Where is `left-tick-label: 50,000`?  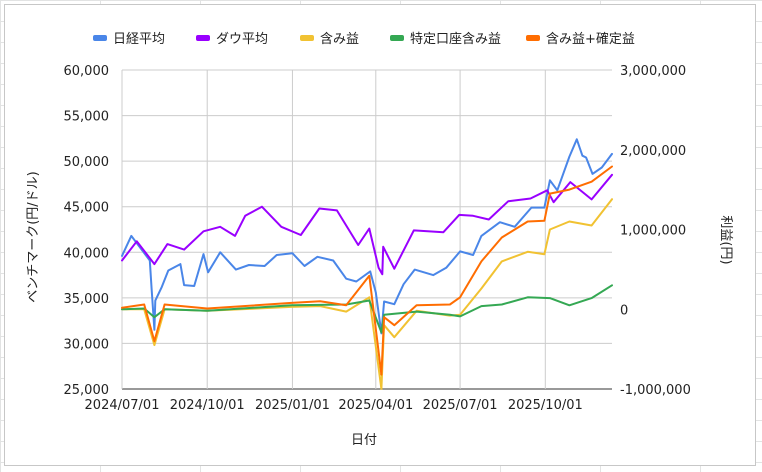 left-tick-label: 50,000 is located at coordinates (87, 162).